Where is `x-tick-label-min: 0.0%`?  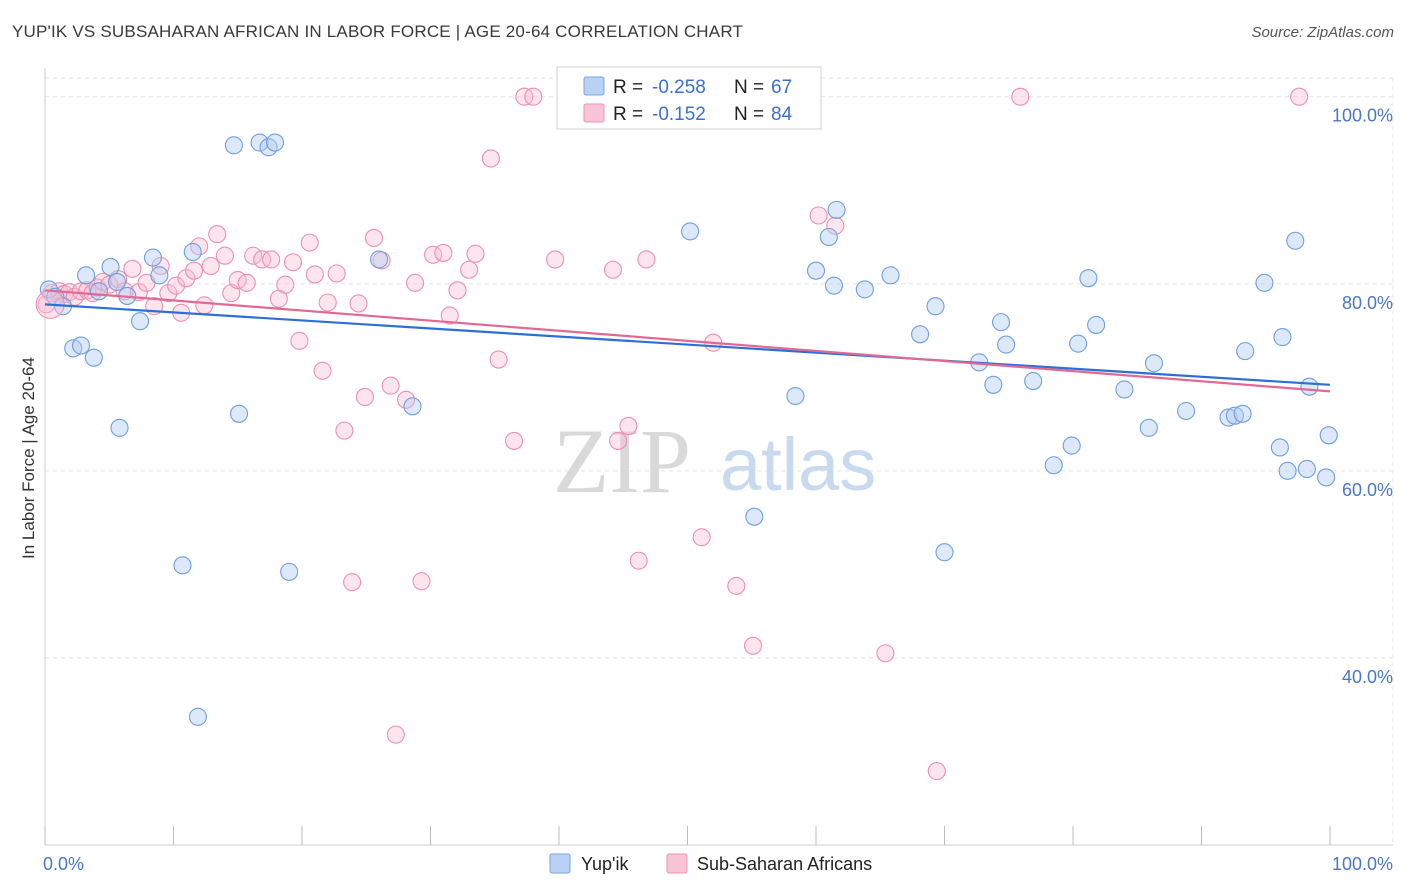 x-tick-label-min: 0.0% is located at coordinates (63, 864).